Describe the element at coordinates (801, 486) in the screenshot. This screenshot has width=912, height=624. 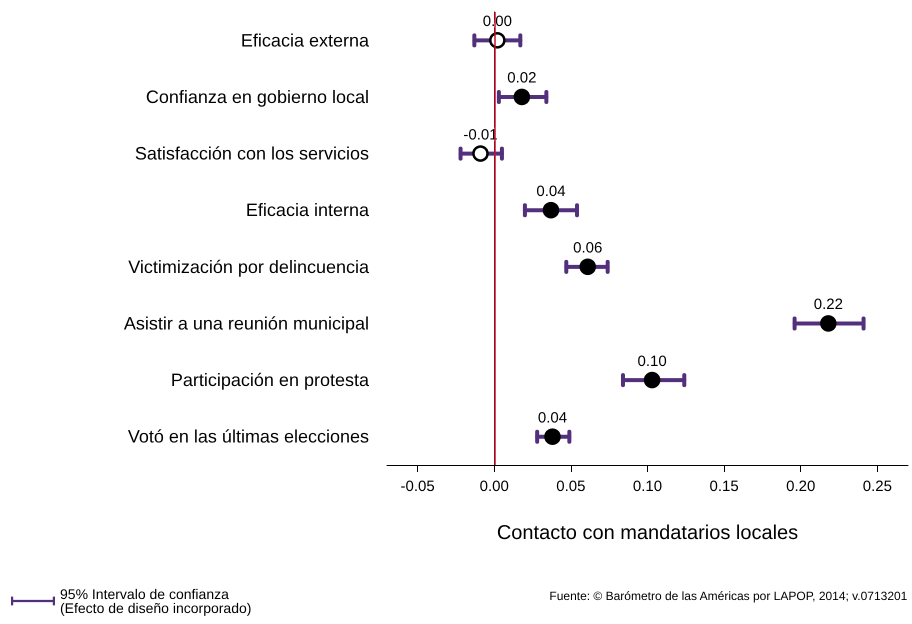
I see `x-tick-label: 0.20` at that location.